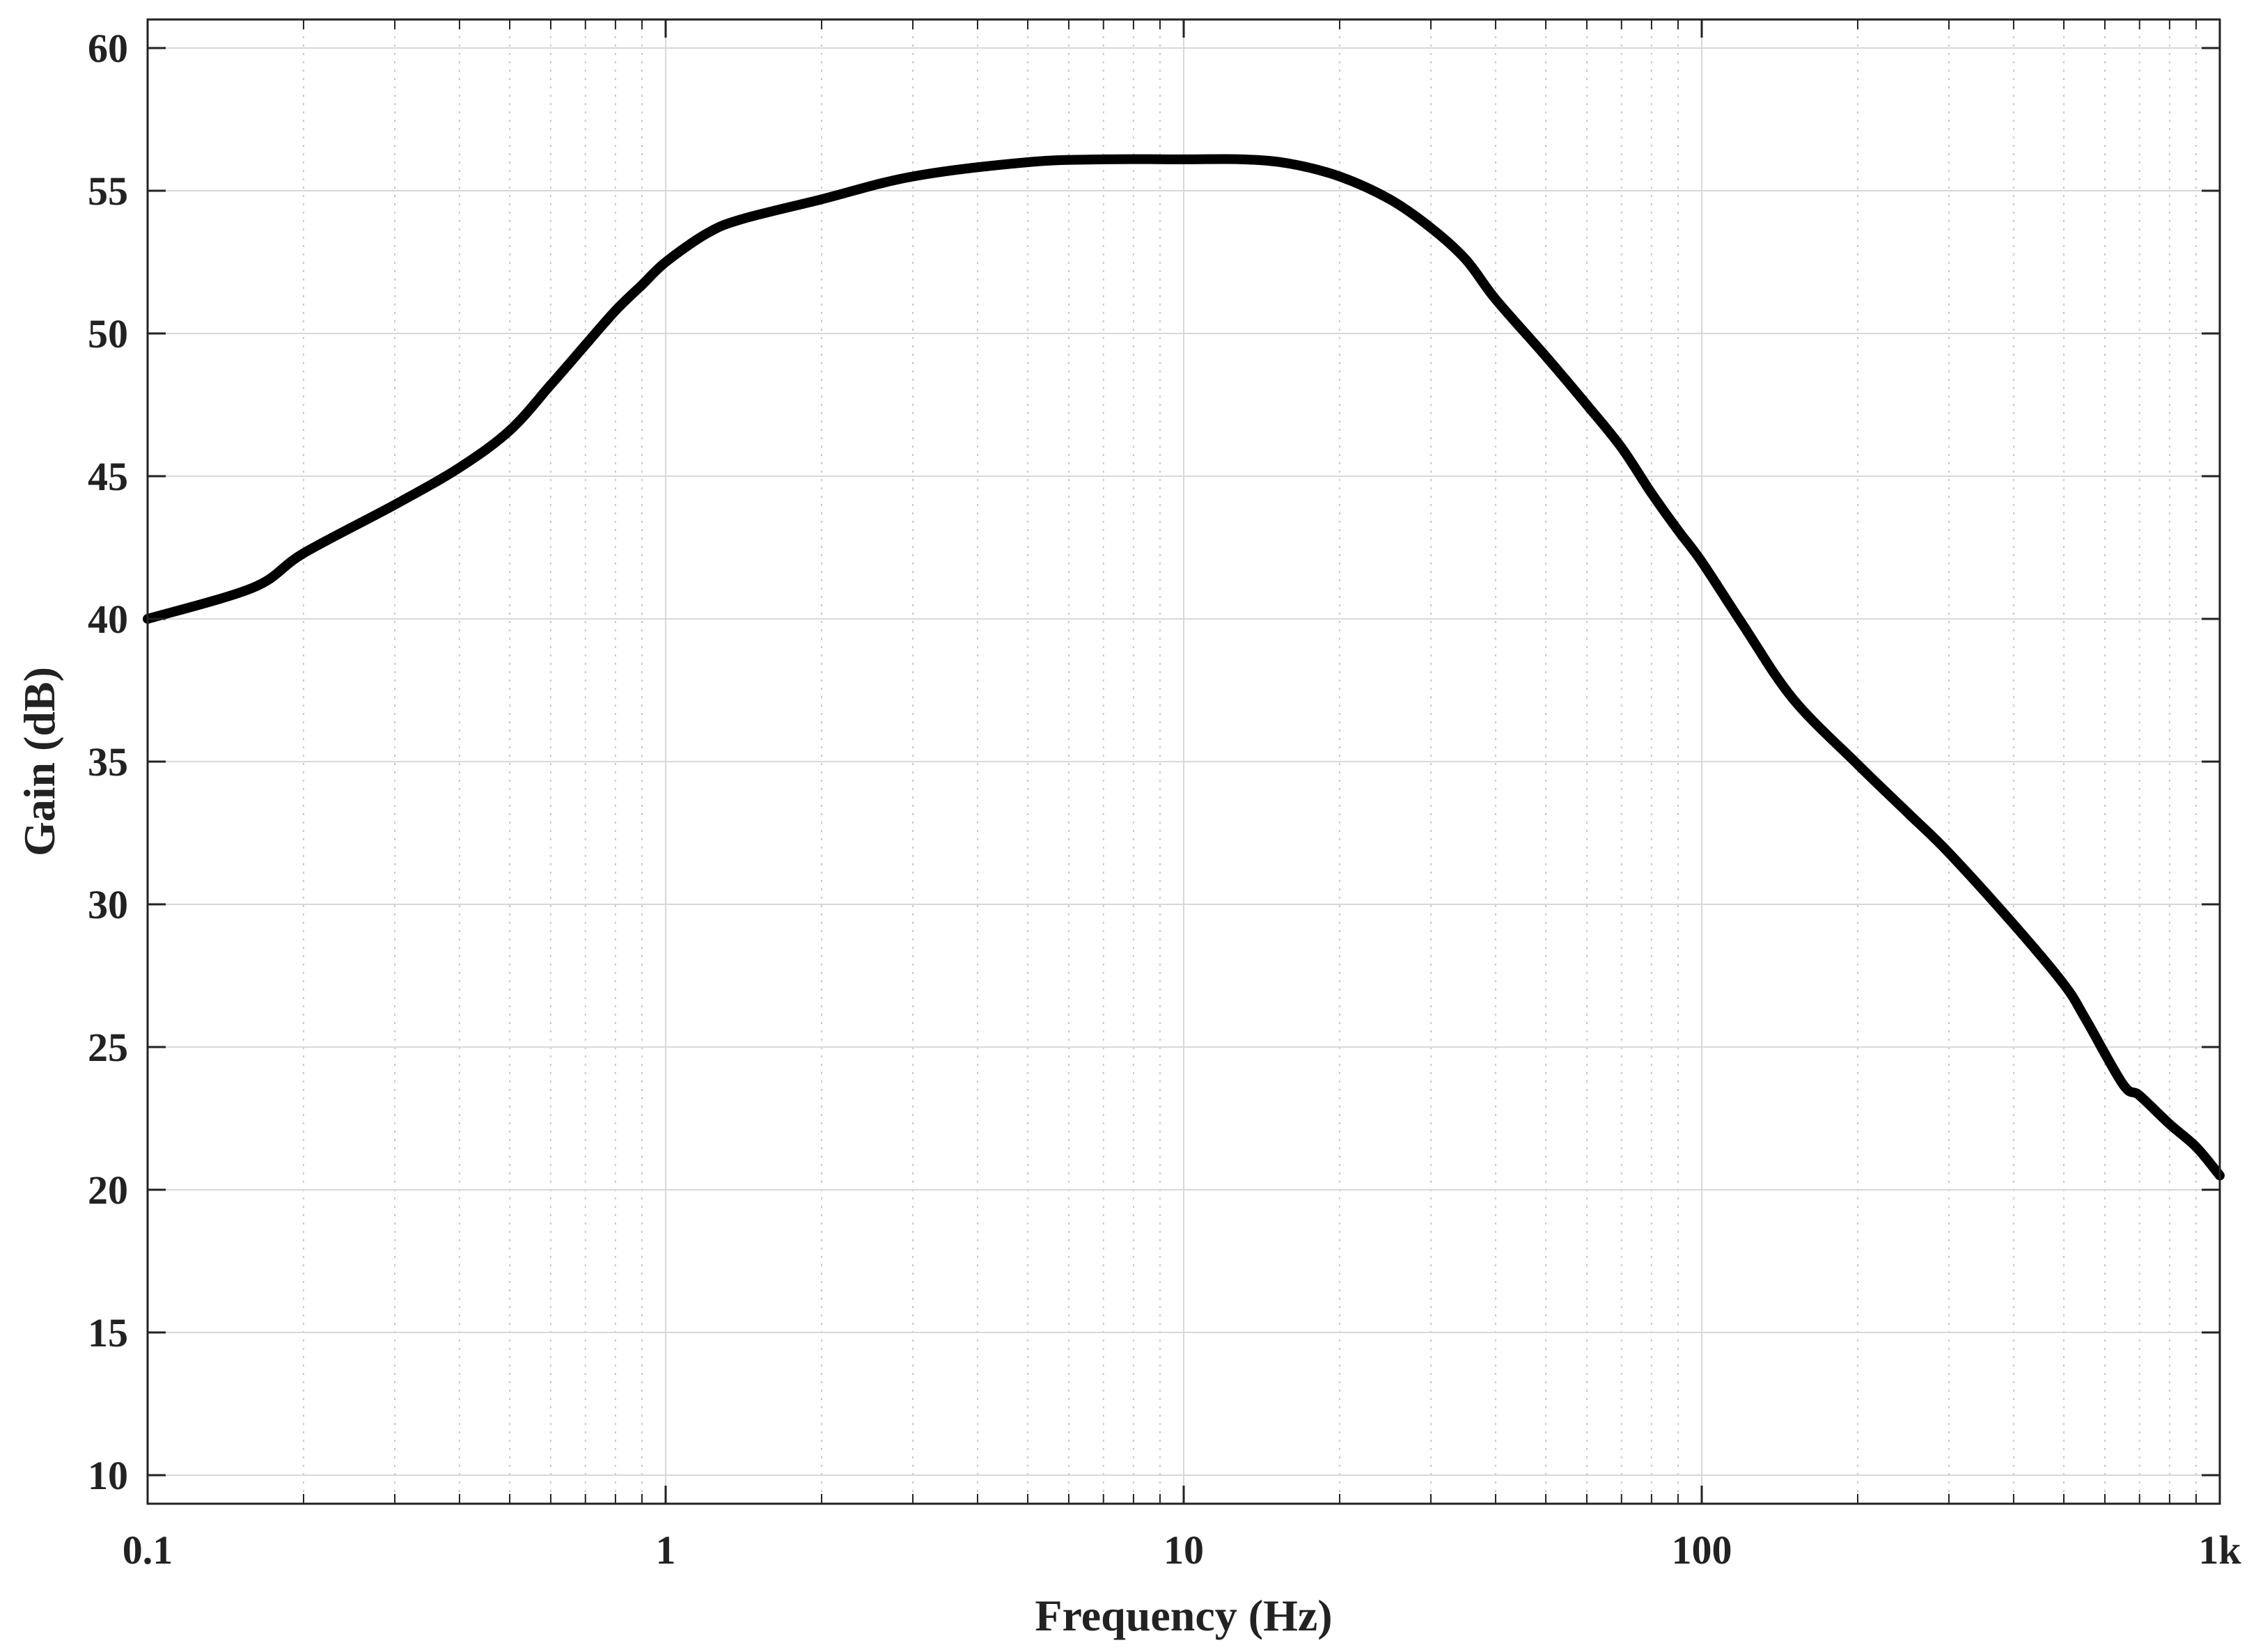 The height and width of the screenshot is (1652, 2256). Describe the element at coordinates (108, 476) in the screenshot. I see `y-tick-label: 45` at that location.